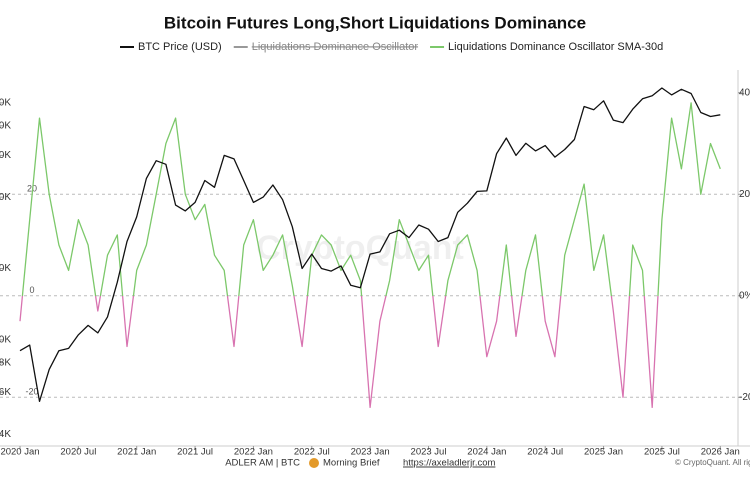 The height and width of the screenshot is (480, 750). What do you see at coordinates (712, 462) in the screenshot?
I see `footer-copyright: © CryptoQuant. All rights reserved` at bounding box center [712, 462].